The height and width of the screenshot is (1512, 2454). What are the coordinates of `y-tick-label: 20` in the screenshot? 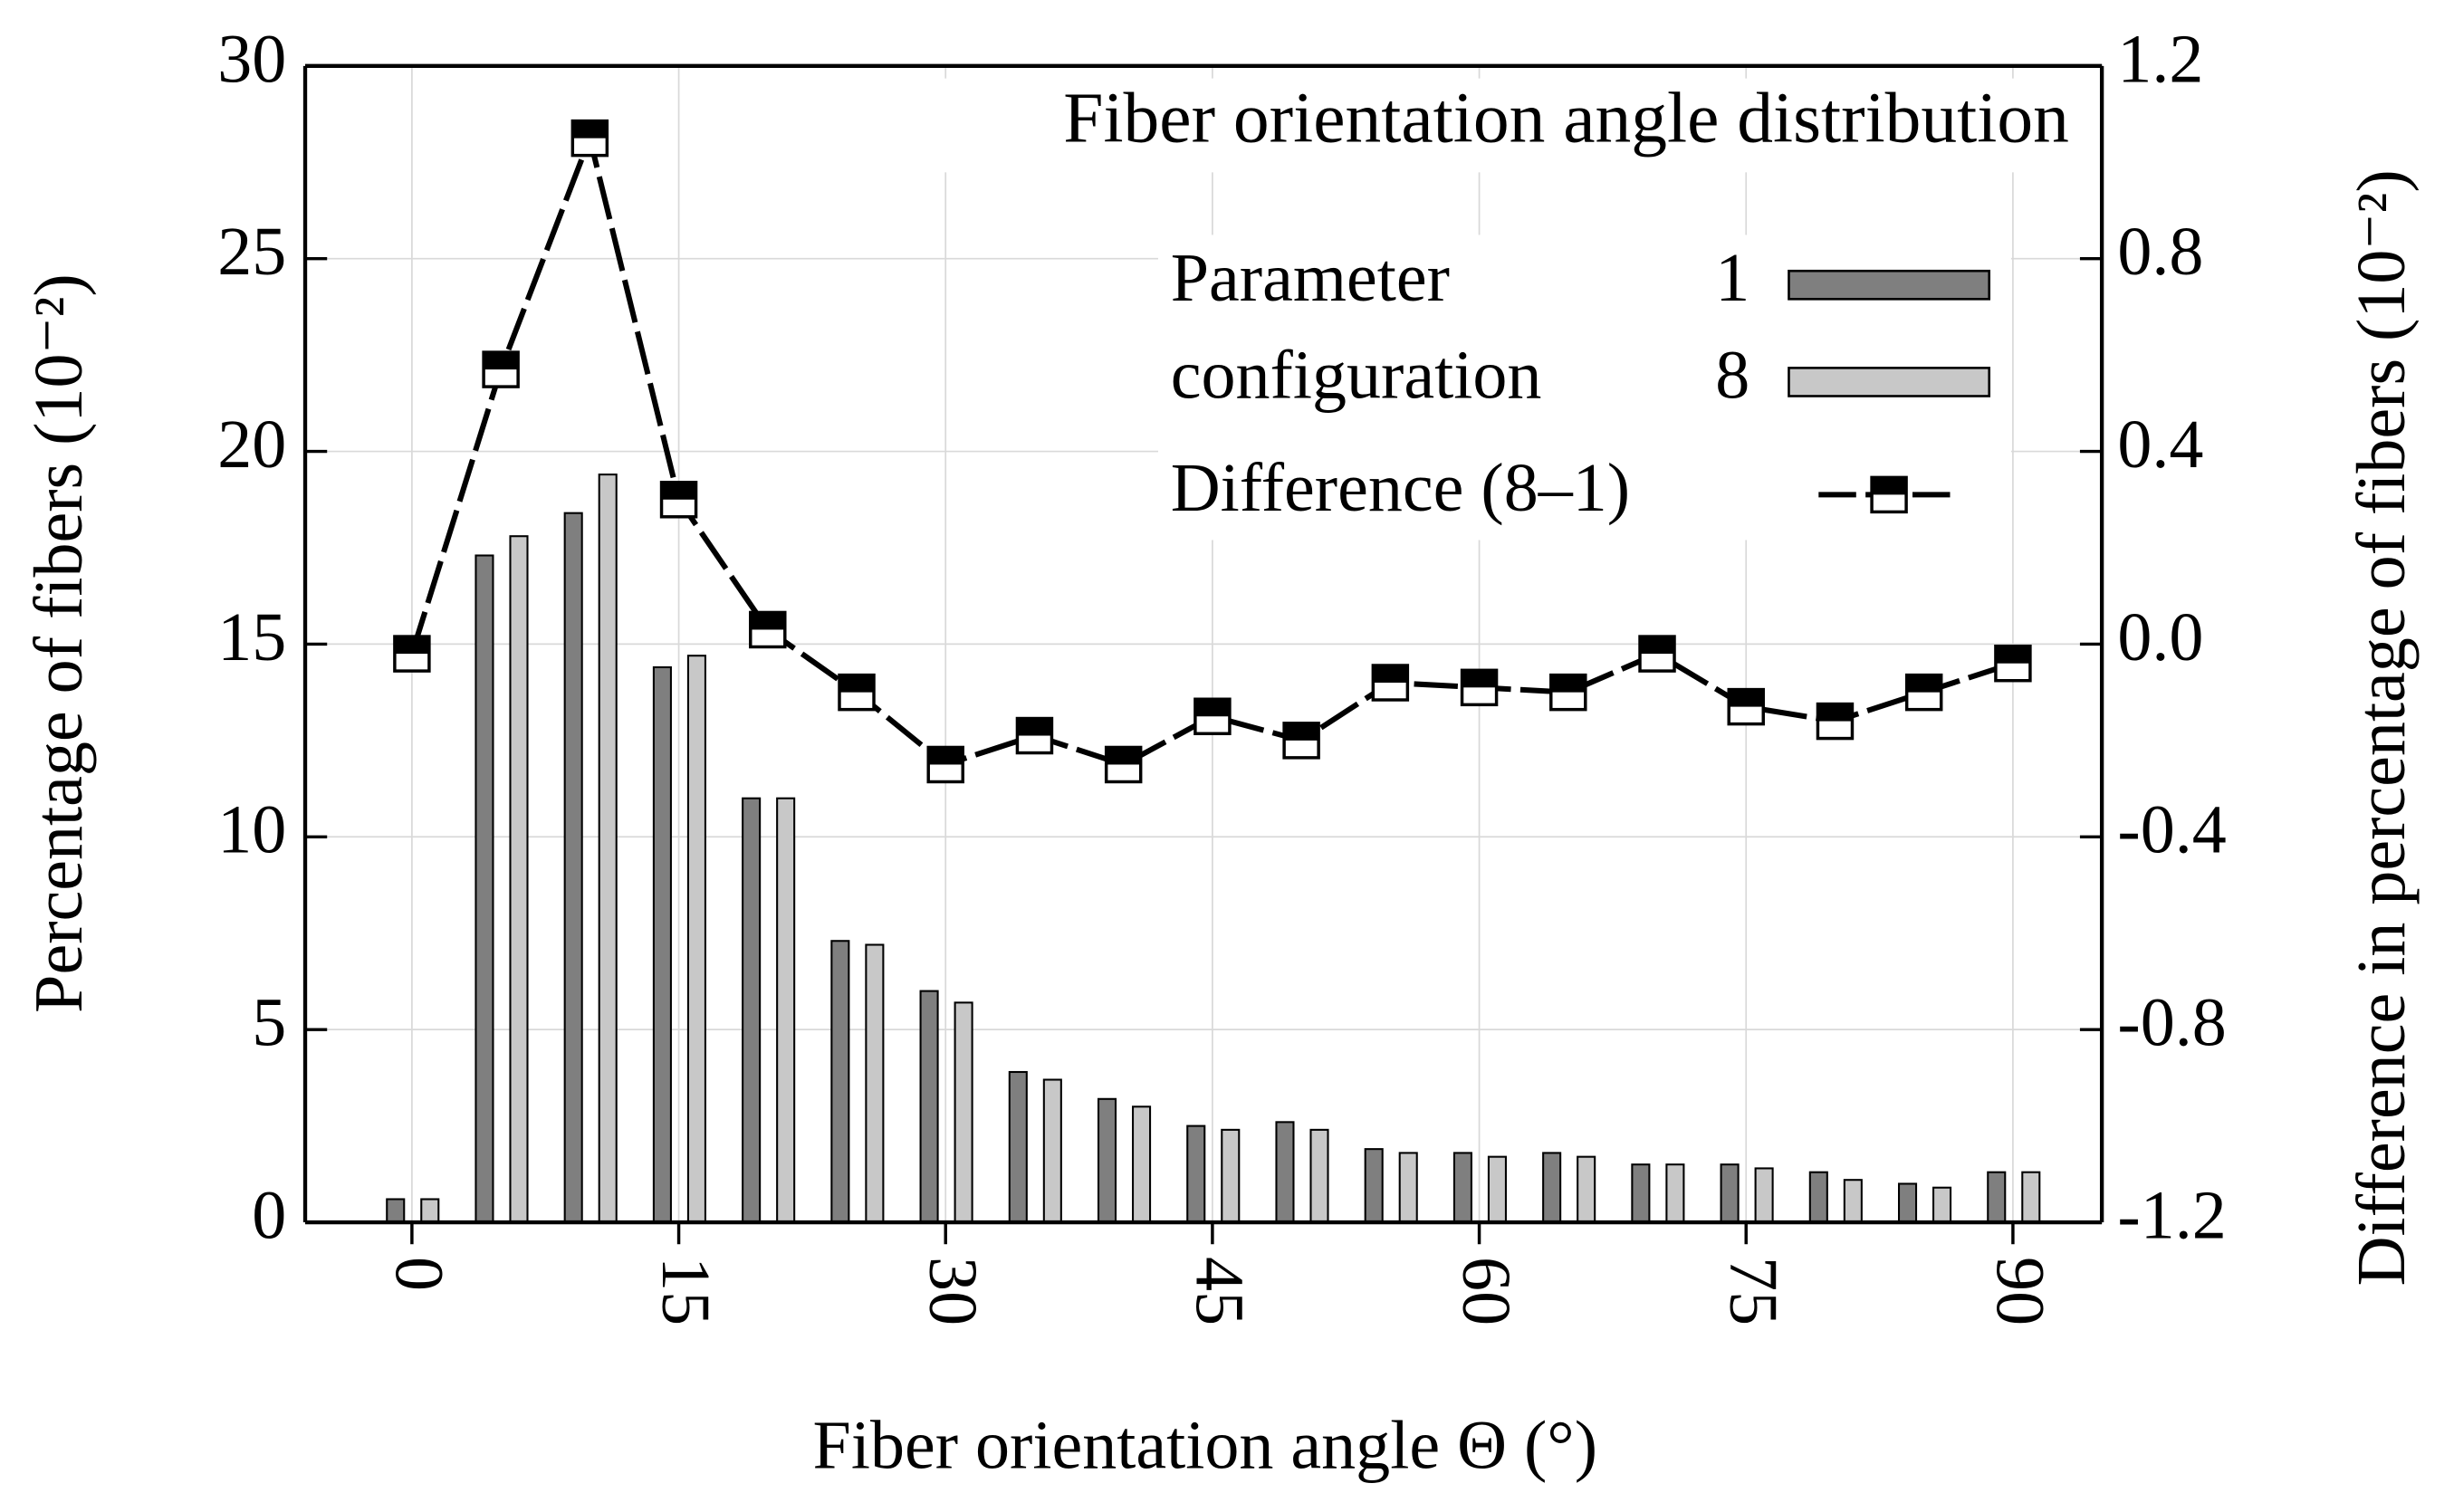 It's located at (251, 445).